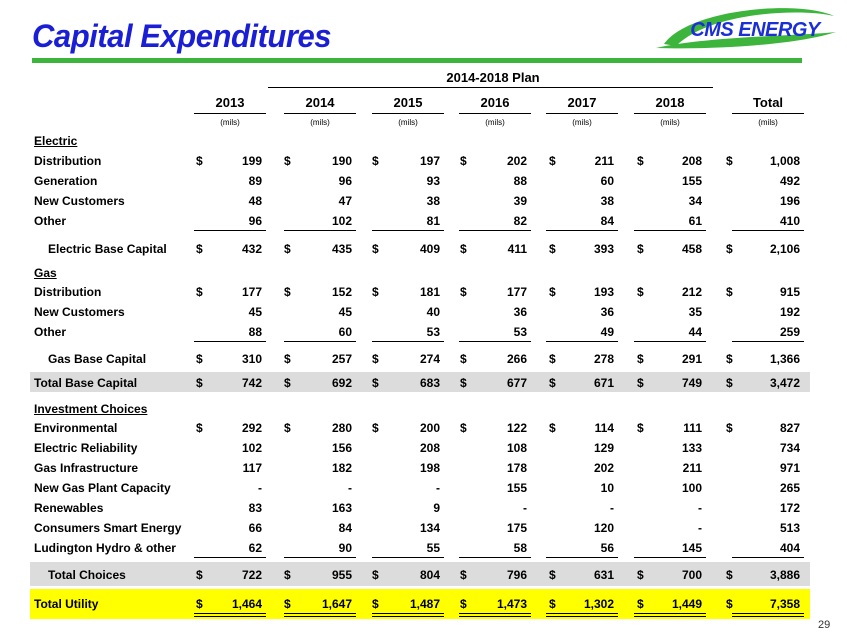  Describe the element at coordinates (251, 575) in the screenshot. I see `cell-value: 722` at that location.